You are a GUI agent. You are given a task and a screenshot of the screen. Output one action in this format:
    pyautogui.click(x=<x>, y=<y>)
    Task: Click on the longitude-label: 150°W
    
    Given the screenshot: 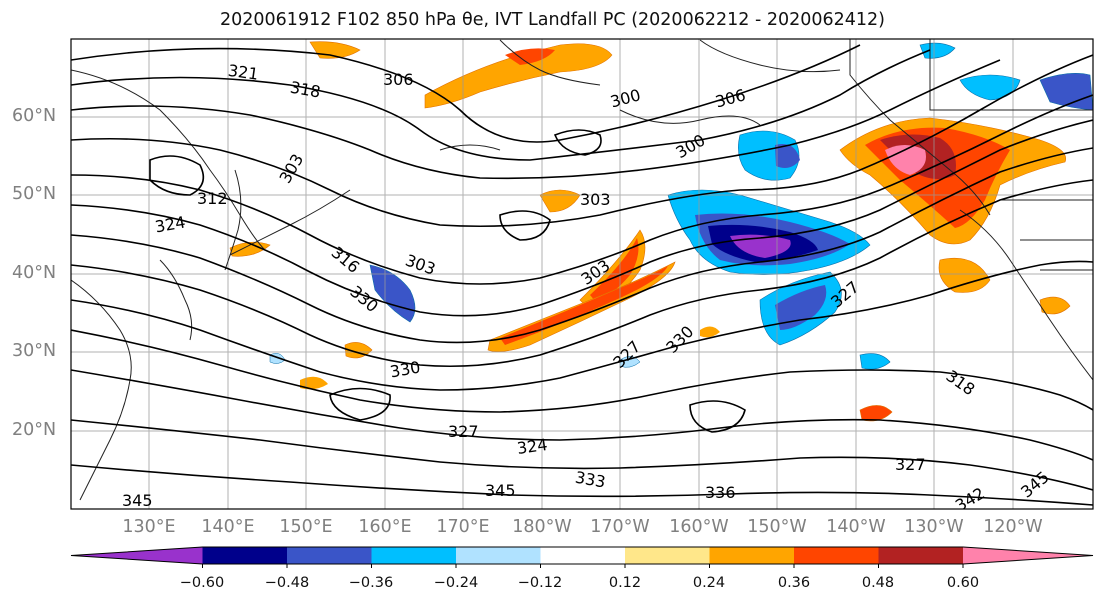 What is the action you would take?
    pyautogui.click(x=777, y=527)
    